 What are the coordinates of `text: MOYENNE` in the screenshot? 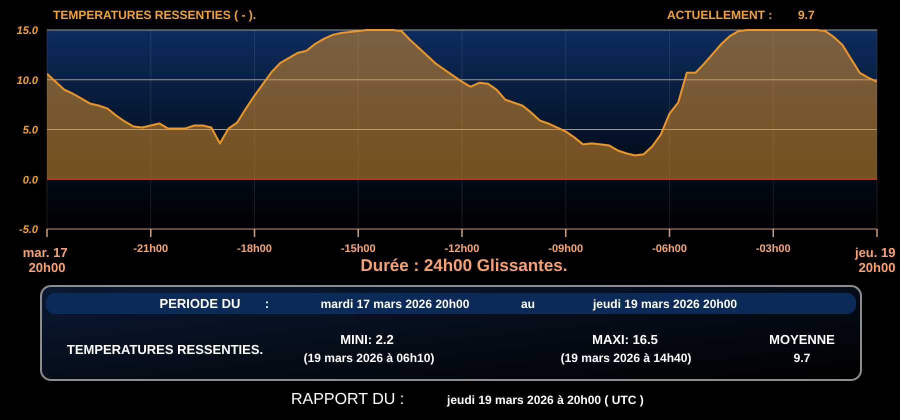 It's located at (802, 339).